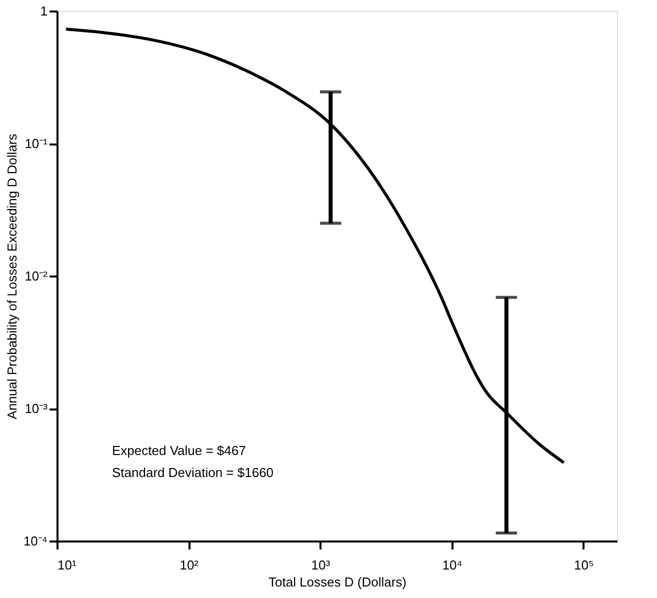 The height and width of the screenshot is (598, 657). I want to click on y-tick-label: 10⁻², so click(36, 276).